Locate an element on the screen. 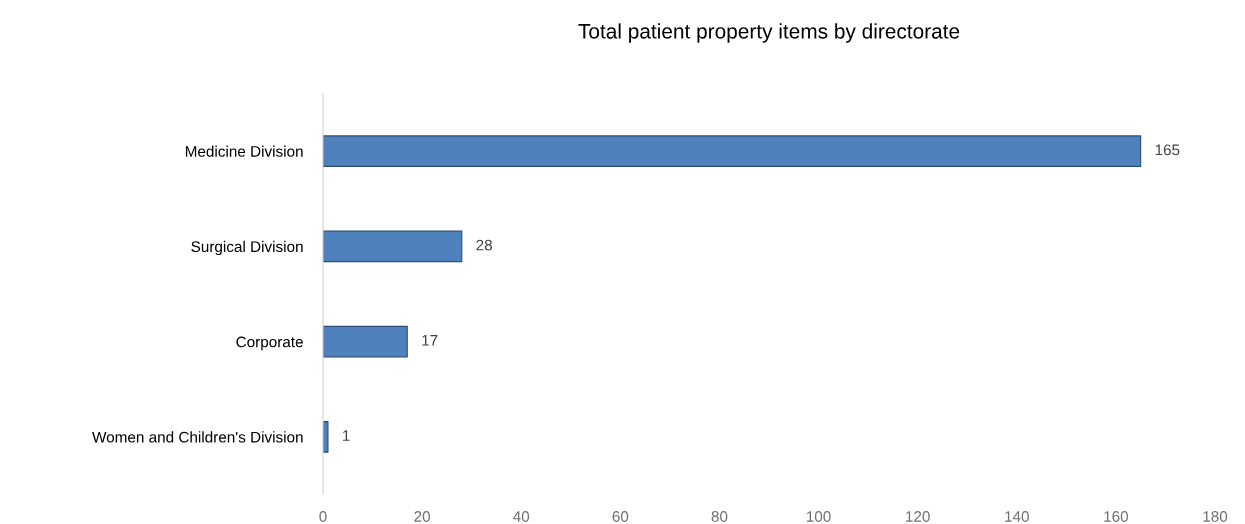 The image size is (1245, 524). y-tick-label: Medicine Division is located at coordinates (244, 151).